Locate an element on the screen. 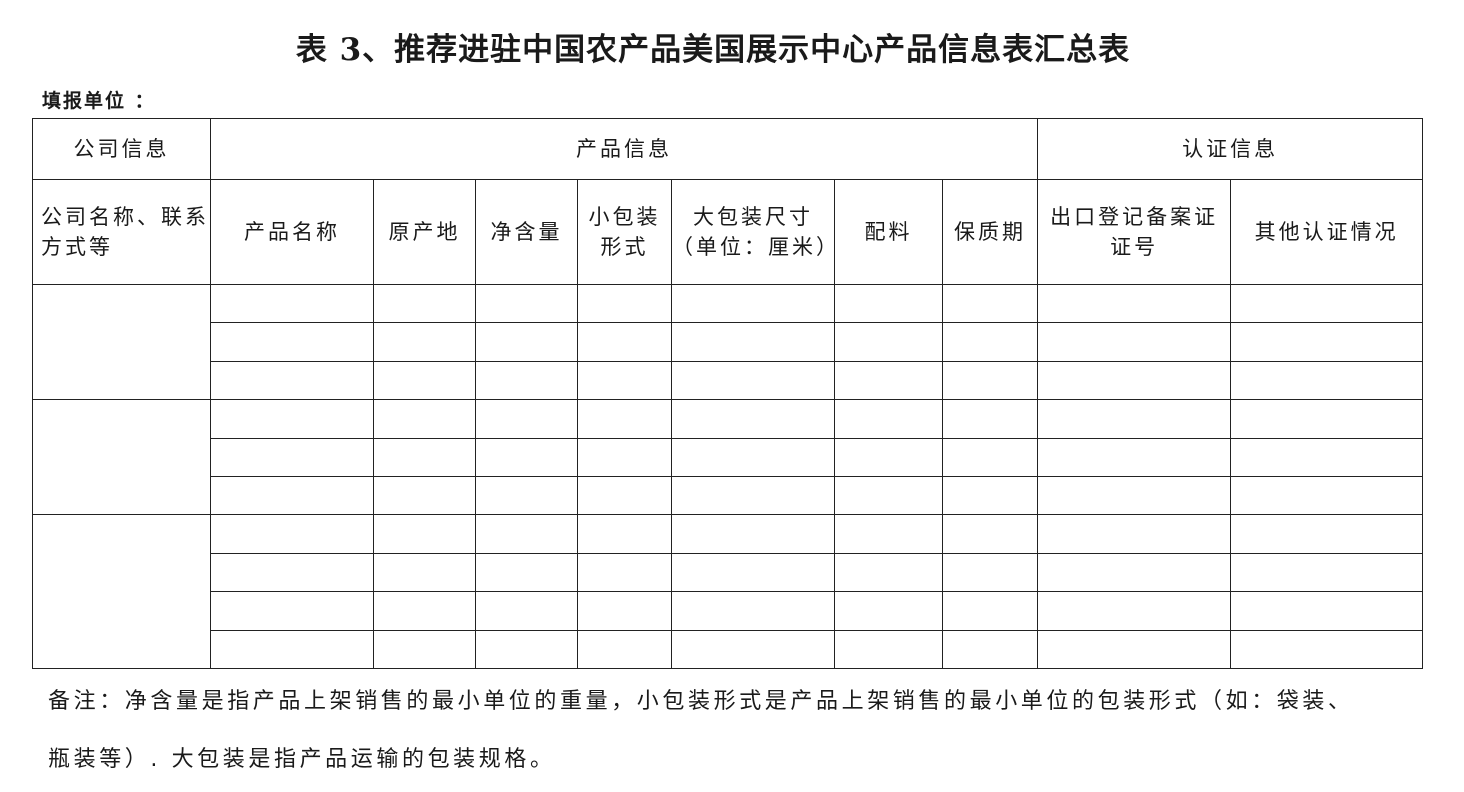  column-header: 大包装尺寸 （单位：厘米） is located at coordinates (754, 232).